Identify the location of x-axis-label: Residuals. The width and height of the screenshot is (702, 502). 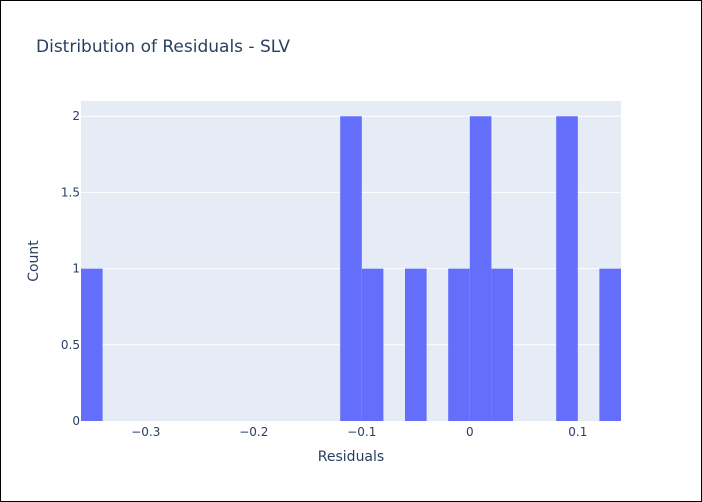
(351, 457).